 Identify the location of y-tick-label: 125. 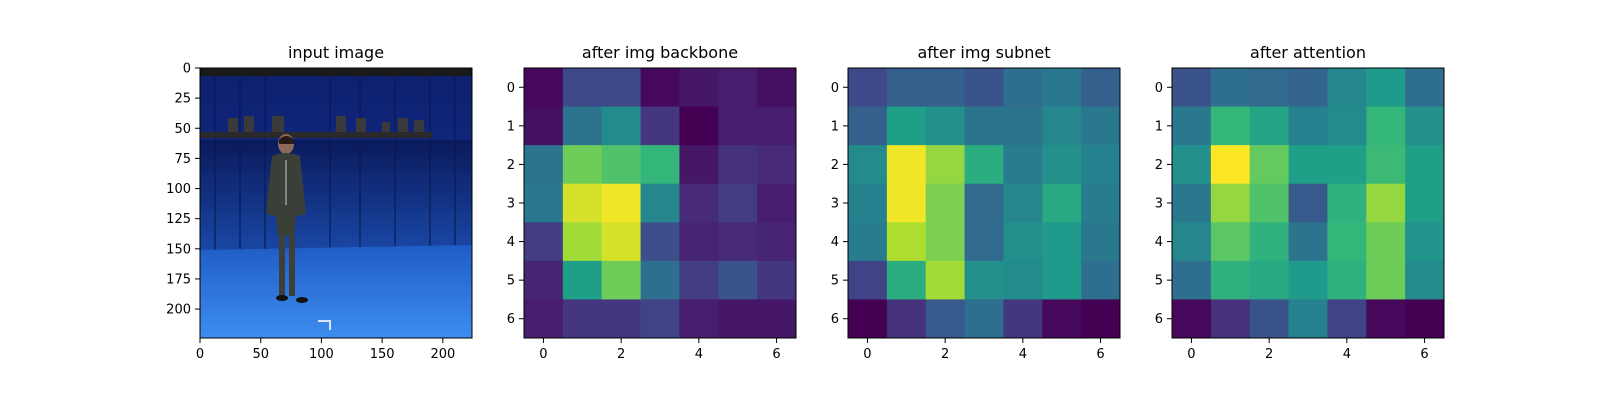
(178, 219).